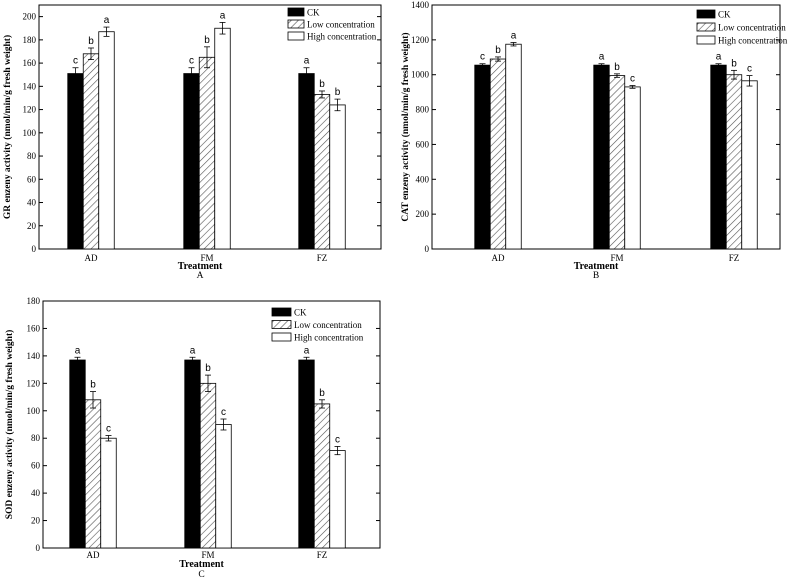 The width and height of the screenshot is (791, 582). Describe the element at coordinates (423, 179) in the screenshot. I see `y-tick-label: 400` at that location.